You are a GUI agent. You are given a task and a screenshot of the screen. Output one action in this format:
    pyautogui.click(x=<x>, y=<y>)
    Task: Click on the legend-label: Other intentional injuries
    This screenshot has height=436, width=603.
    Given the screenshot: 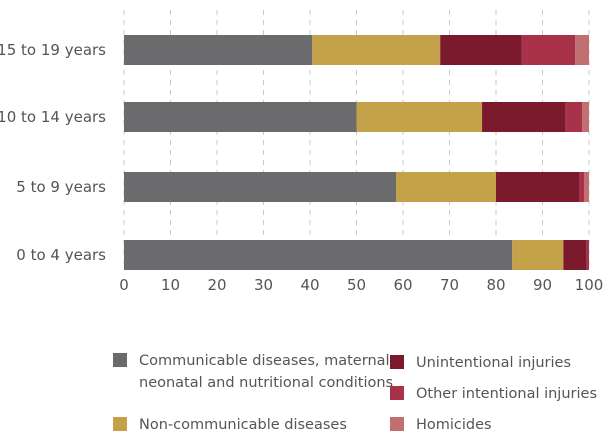 What is the action you would take?
    pyautogui.click(x=506, y=394)
    